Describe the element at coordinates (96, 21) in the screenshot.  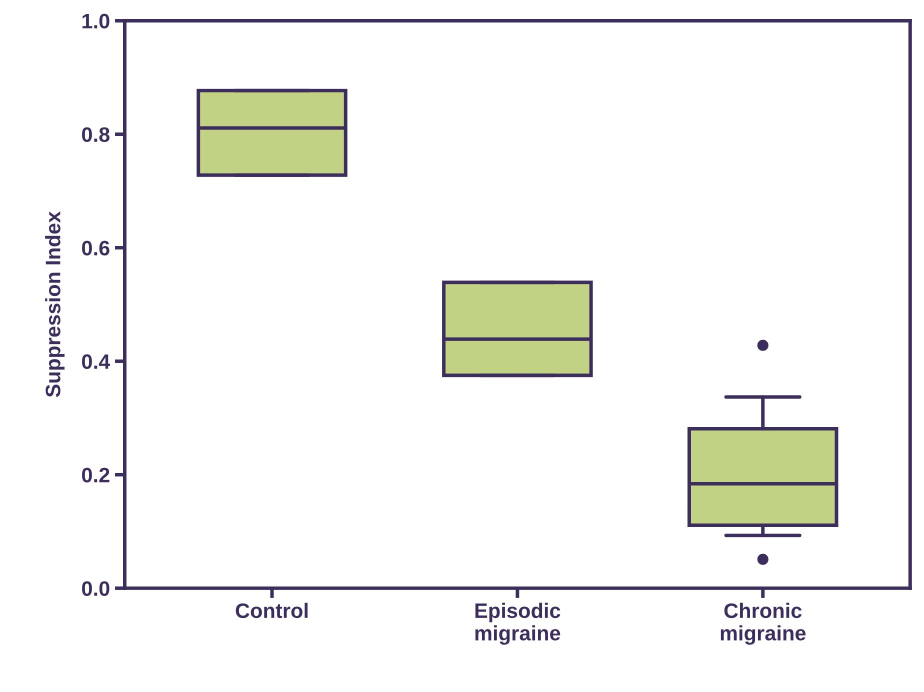
I see `y-tick-label: 1.0` at that location.